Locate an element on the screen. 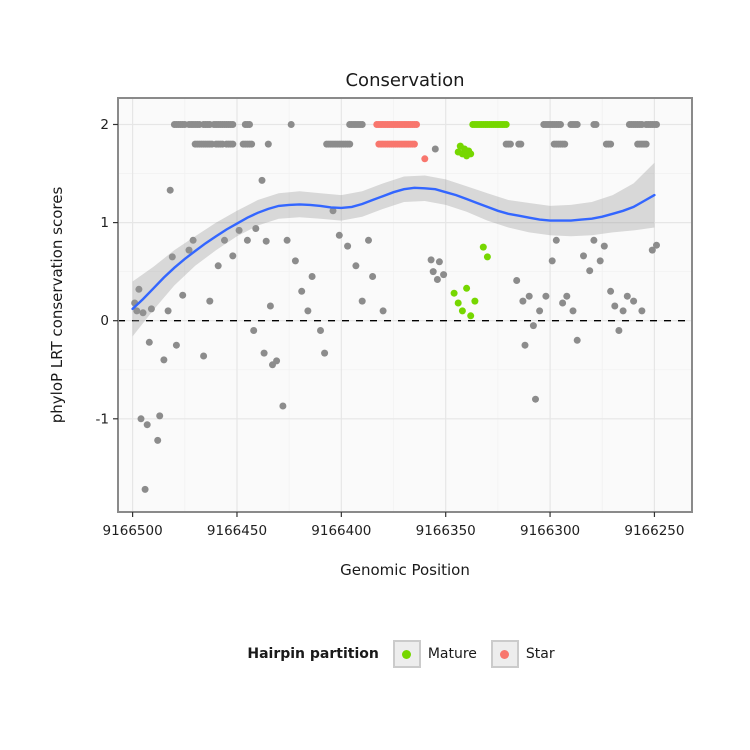 This screenshot has height=750, width=750. smooth-line is located at coordinates (393, 248).